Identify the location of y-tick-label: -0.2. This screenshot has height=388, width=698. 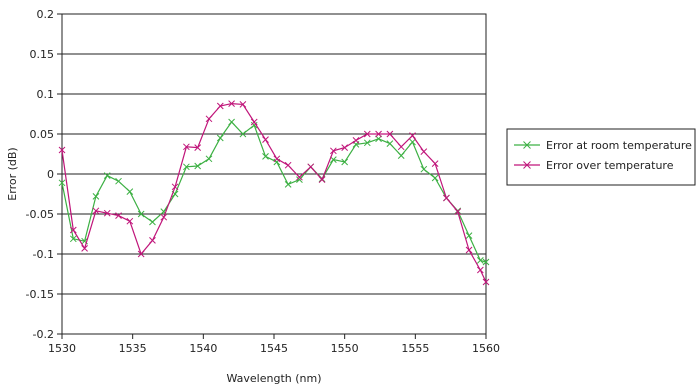
(43, 334).